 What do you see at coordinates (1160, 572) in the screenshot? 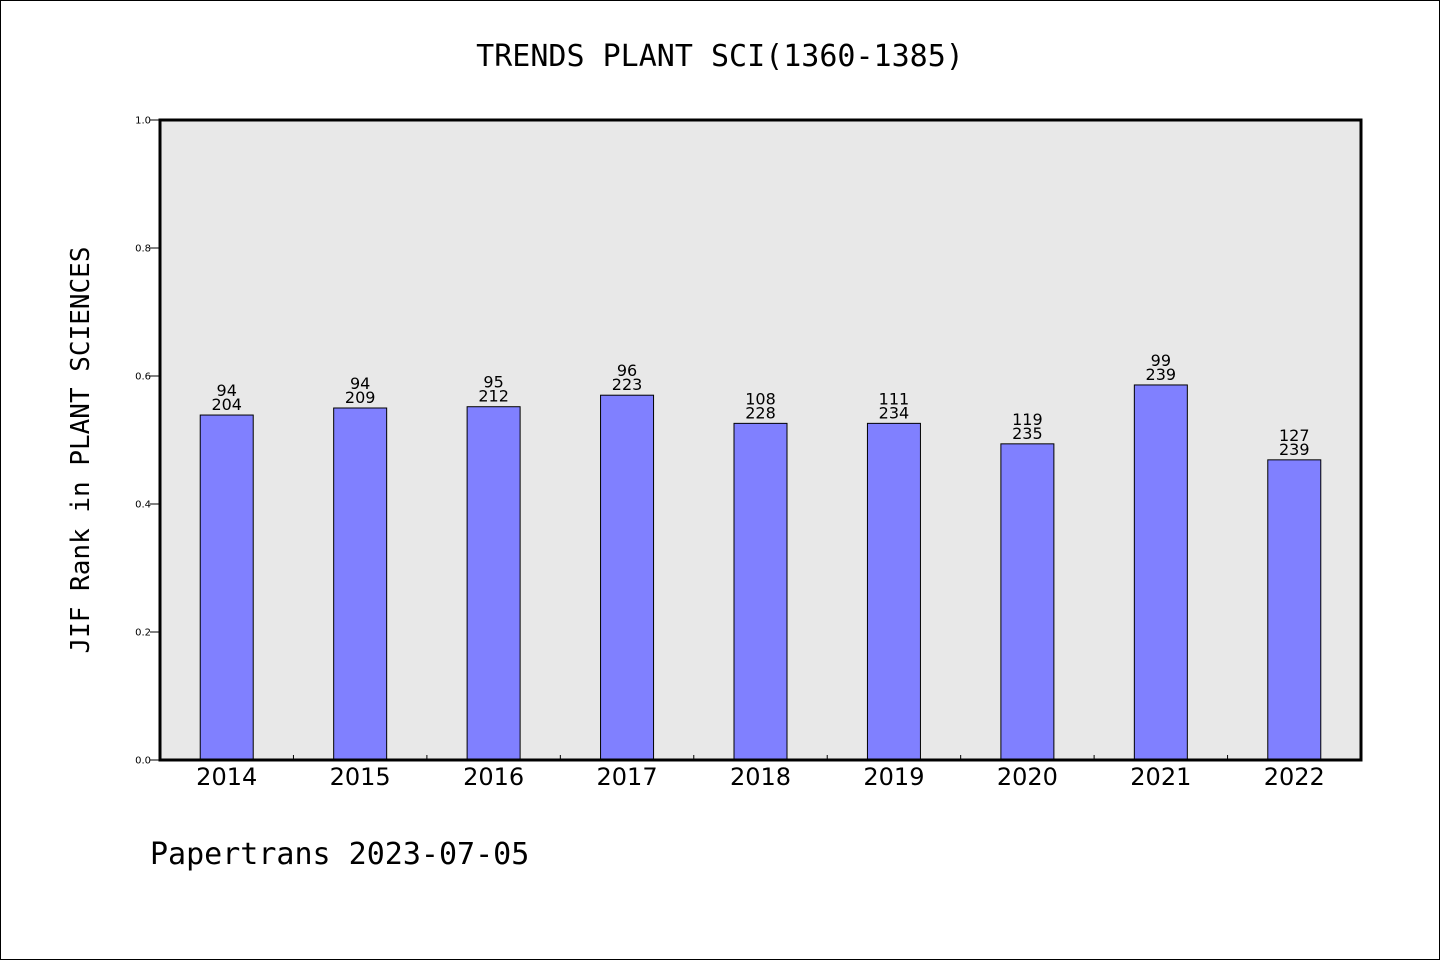
I see `bar-2021` at bounding box center [1160, 572].